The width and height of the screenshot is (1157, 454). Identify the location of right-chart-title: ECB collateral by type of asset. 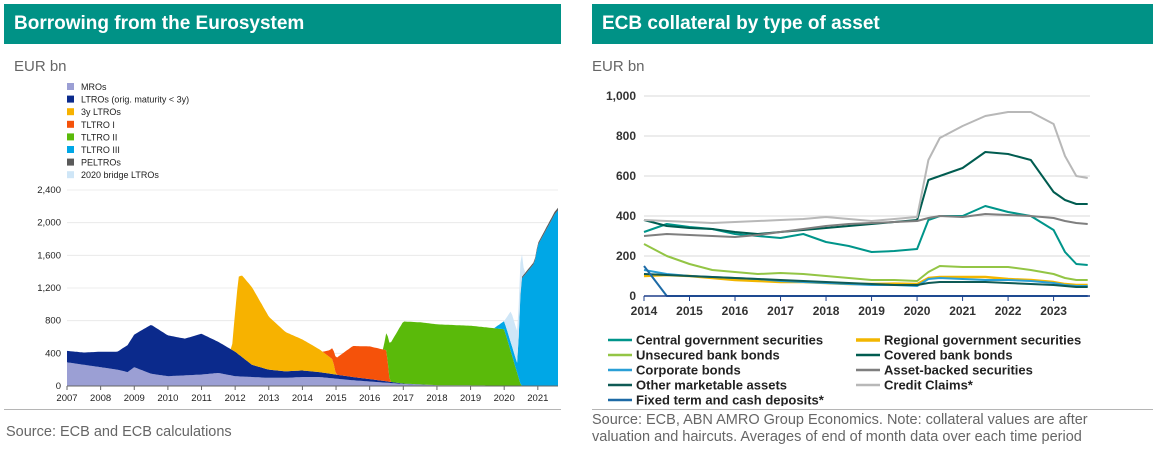
(872, 24).